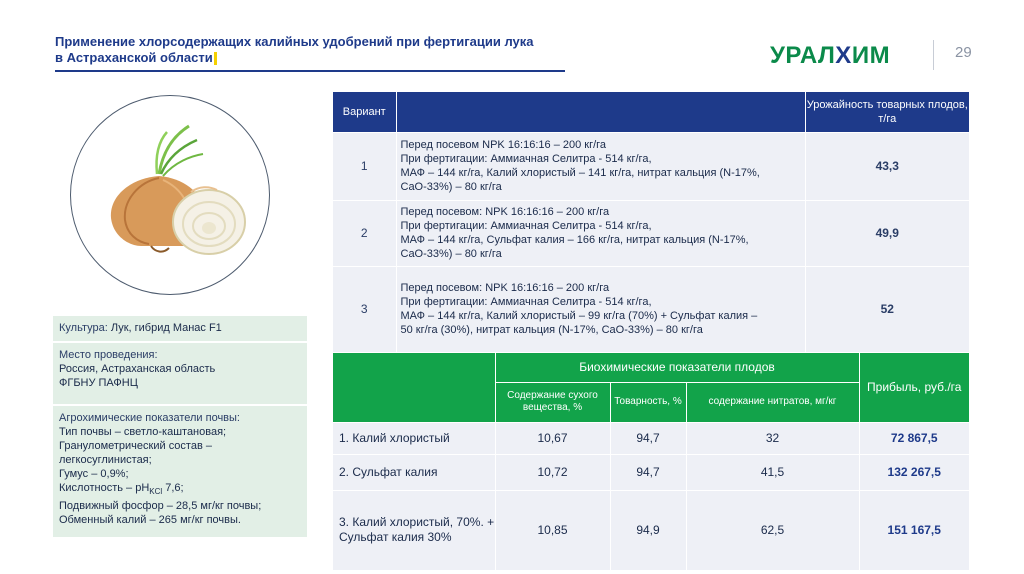 This screenshot has height=574, width=1024. I want to click on variant-number: 3, so click(364, 308).